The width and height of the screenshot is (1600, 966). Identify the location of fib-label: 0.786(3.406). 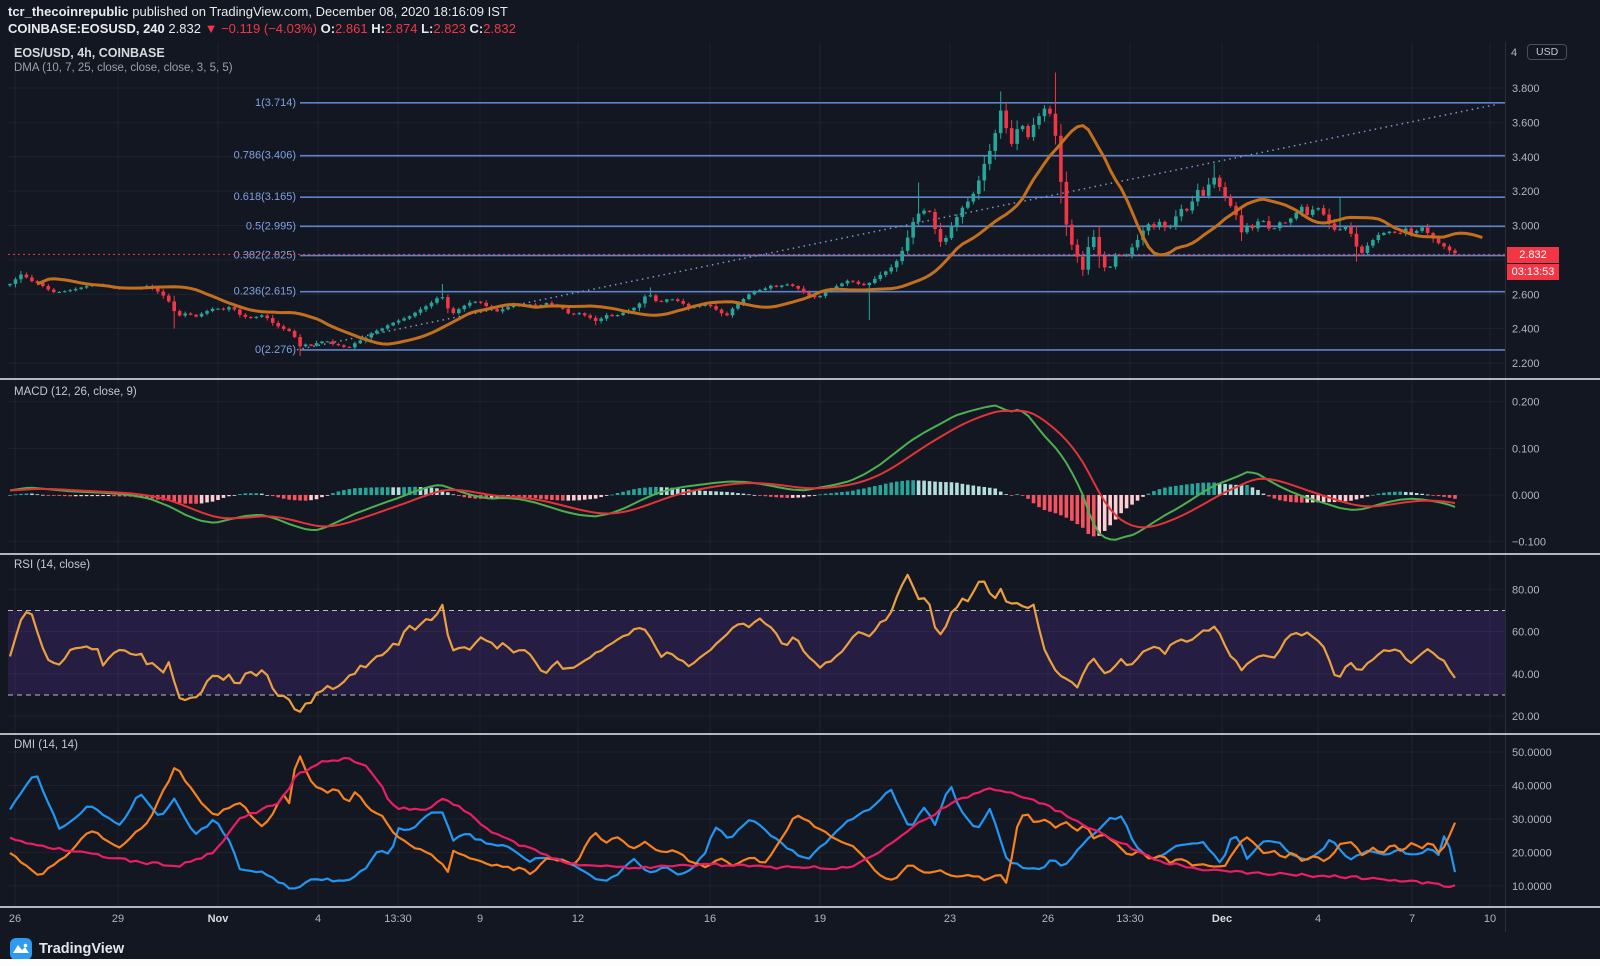
(265, 156).